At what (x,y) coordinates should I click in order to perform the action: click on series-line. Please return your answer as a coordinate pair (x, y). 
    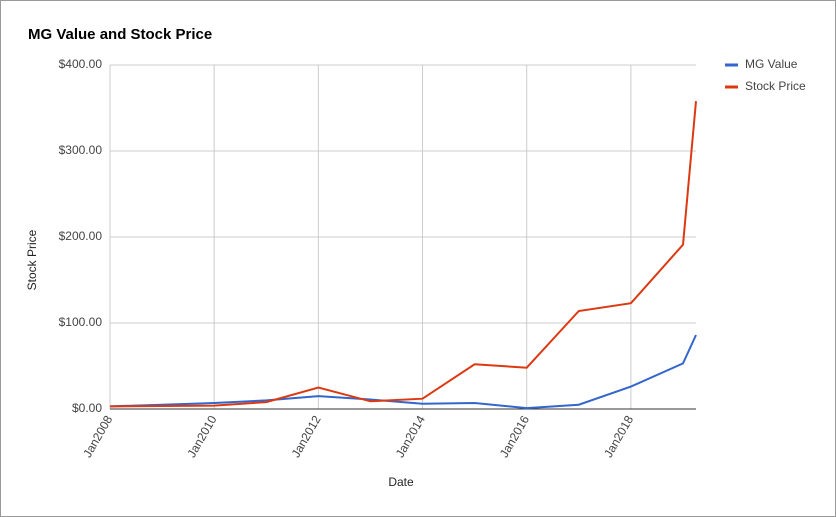
    Looking at the image, I should click on (403, 372).